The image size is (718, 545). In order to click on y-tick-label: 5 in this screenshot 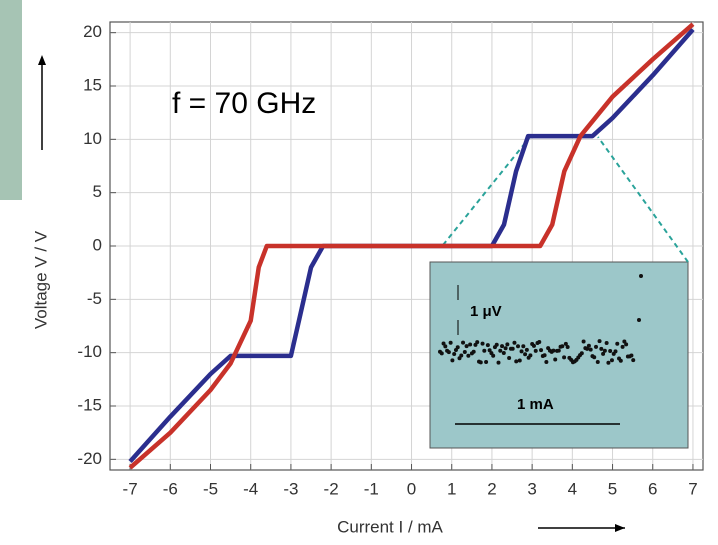, I will do `click(97, 191)`.